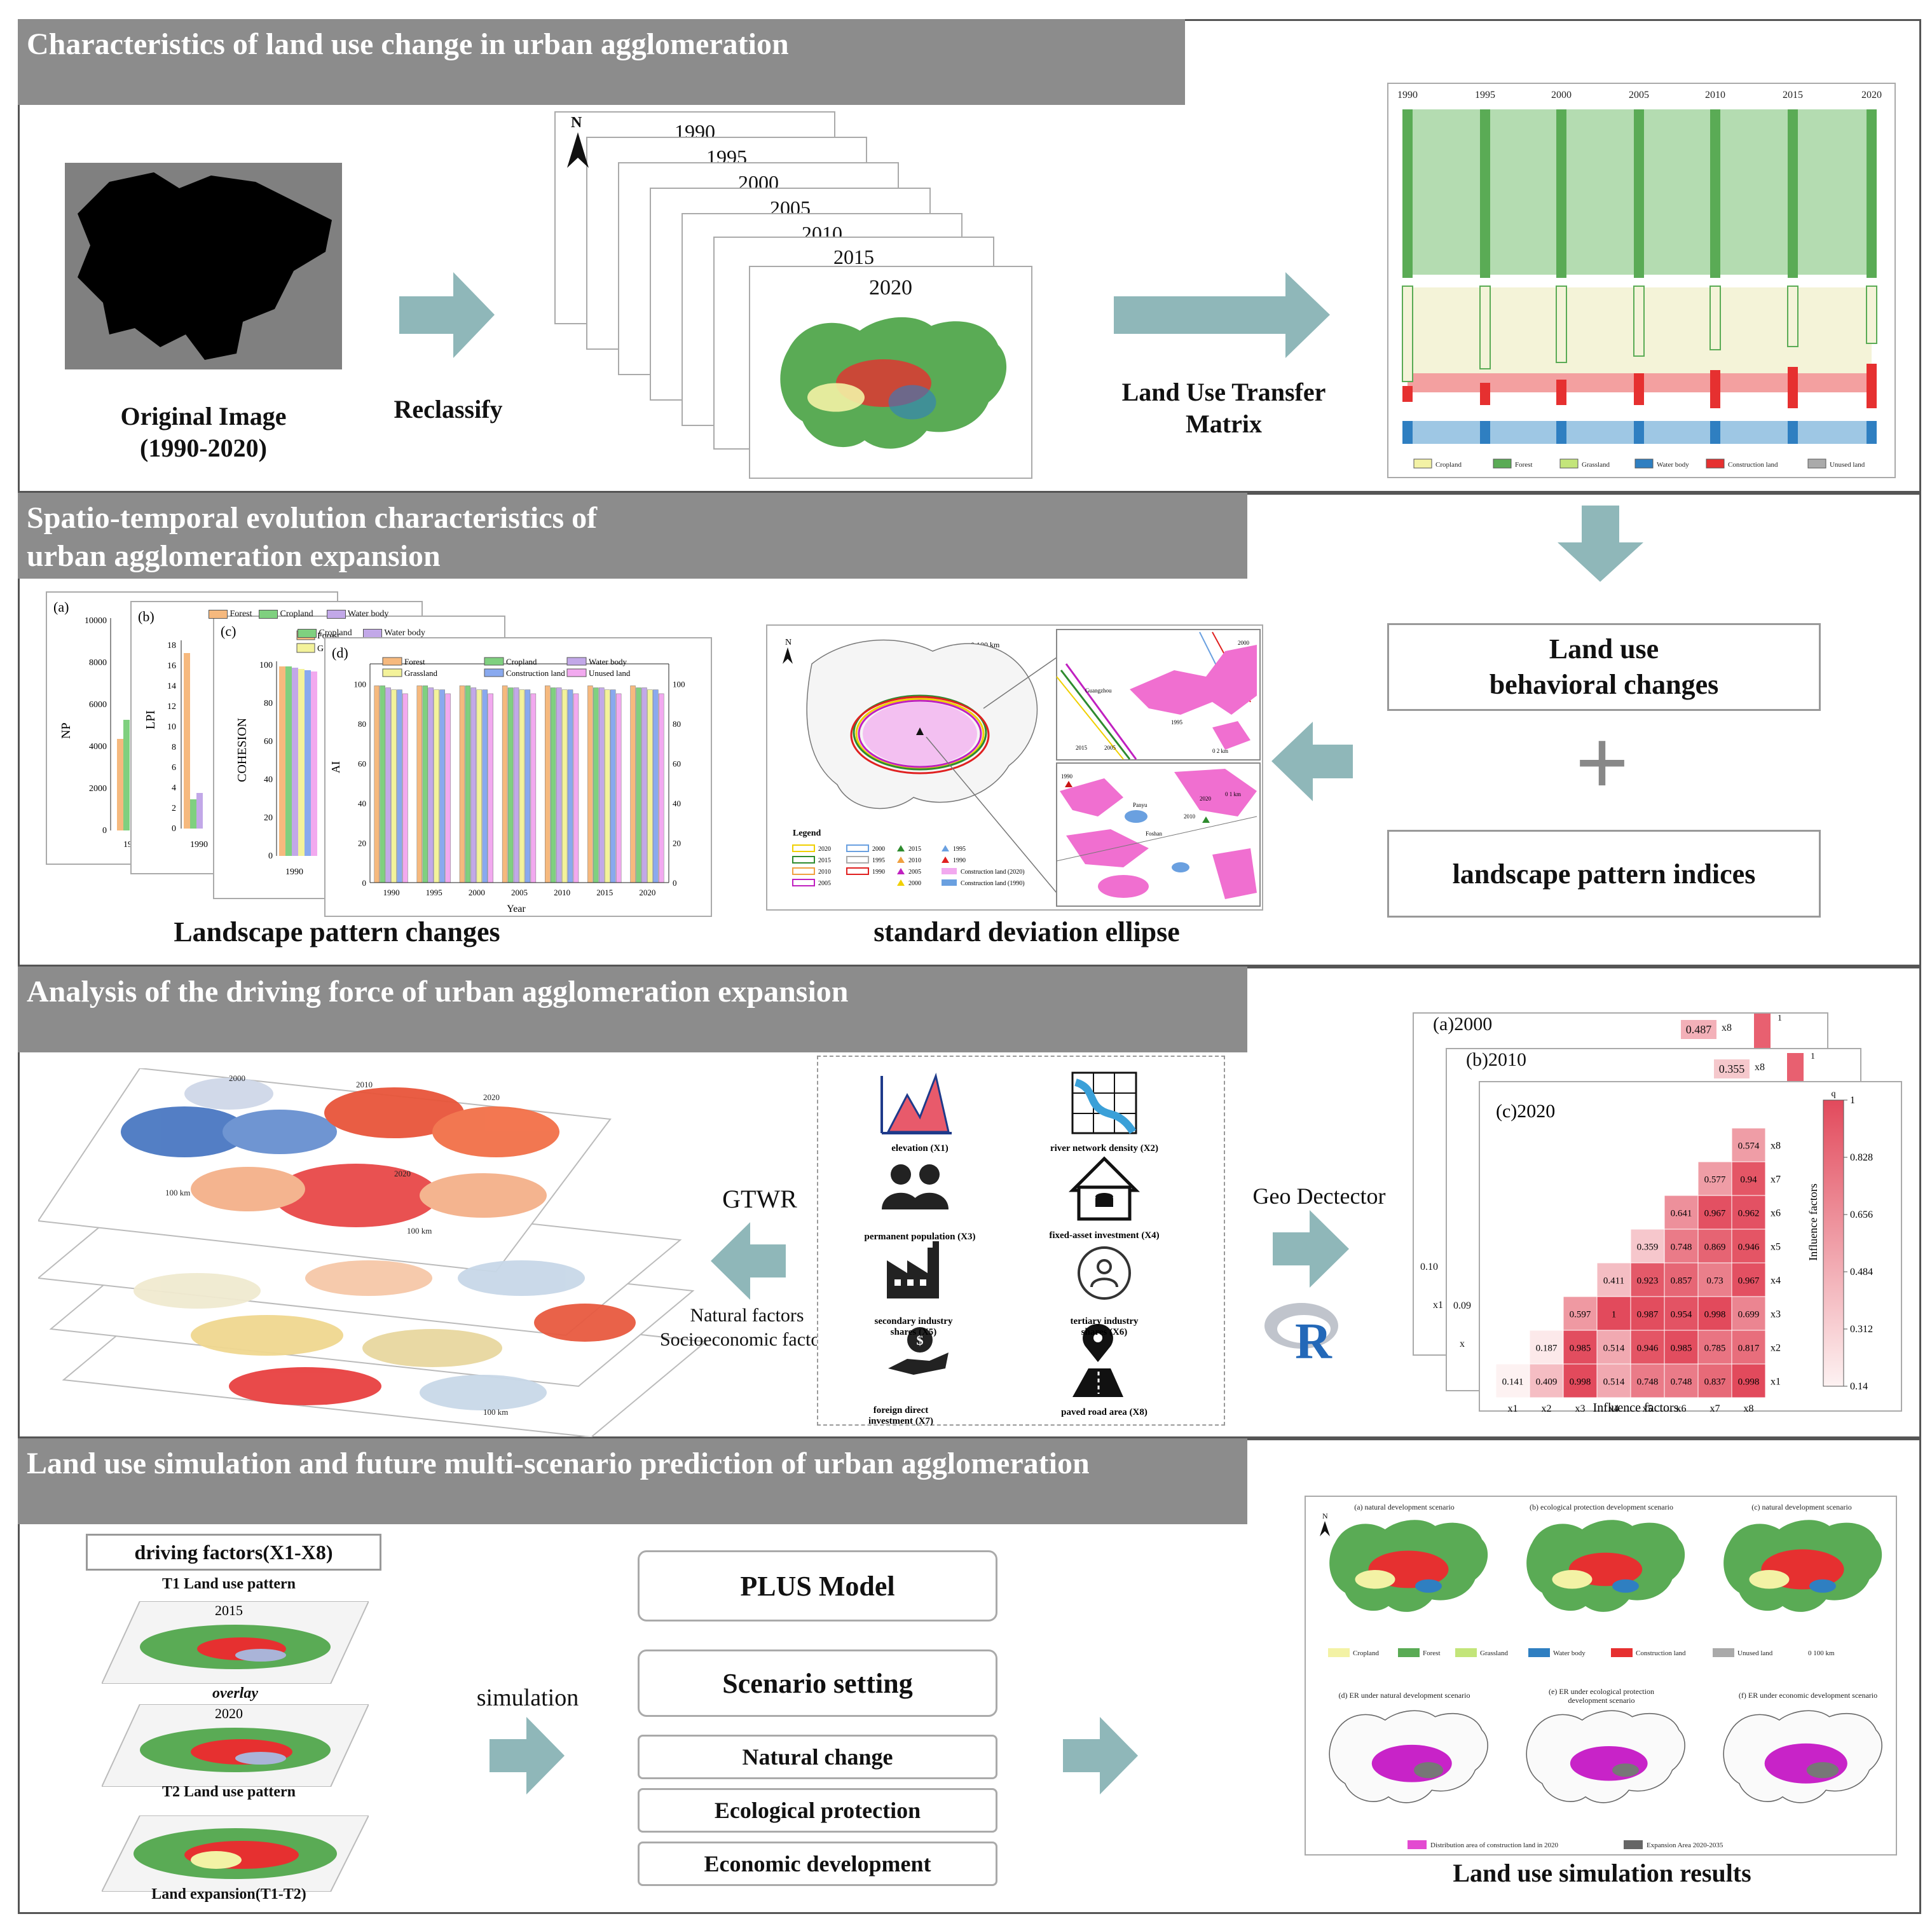 The height and width of the screenshot is (1928, 1932). What do you see at coordinates (1673, 465) in the screenshot?
I see `sankey-legend: Water body` at bounding box center [1673, 465].